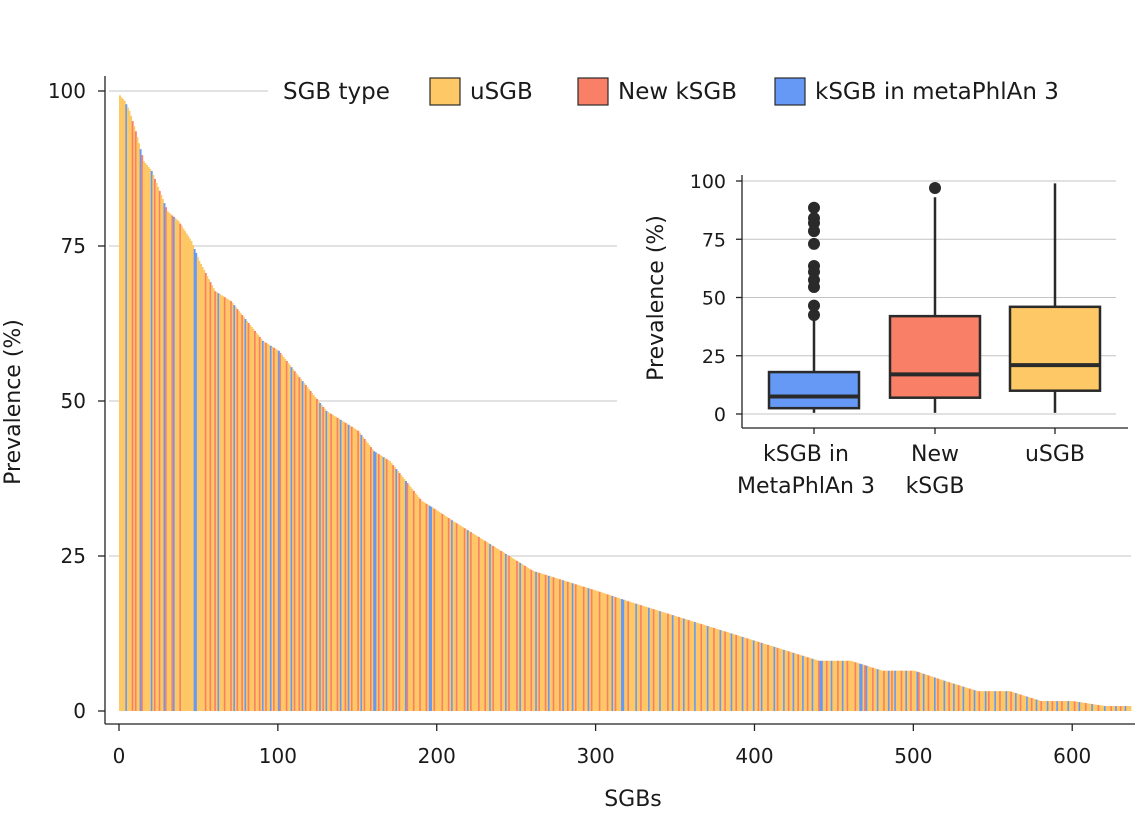 Image resolution: width=1148 pixels, height=819 pixels. What do you see at coordinates (937, 92) in the screenshot?
I see `legend-label-mpa: kSGB in metaPhlAn 3` at bounding box center [937, 92].